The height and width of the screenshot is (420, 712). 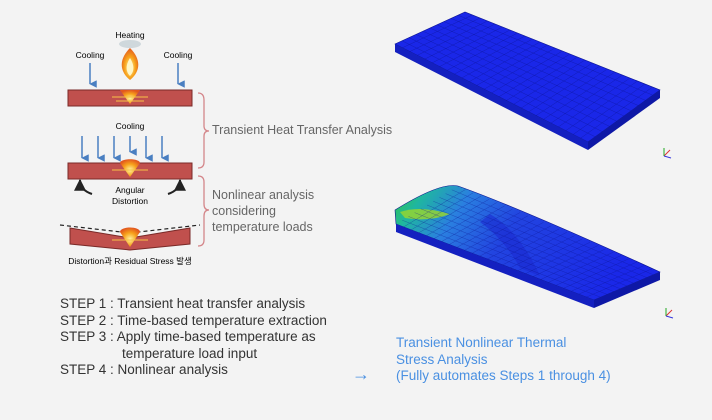 I want to click on step-4: STEP 4 : Nonlinear analysis, so click(x=144, y=369).